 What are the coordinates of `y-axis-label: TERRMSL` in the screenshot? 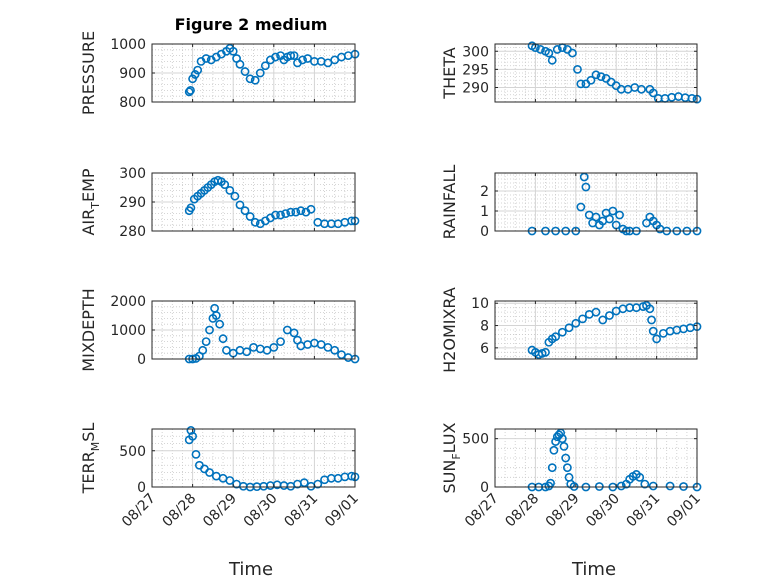 It's located at (90, 459).